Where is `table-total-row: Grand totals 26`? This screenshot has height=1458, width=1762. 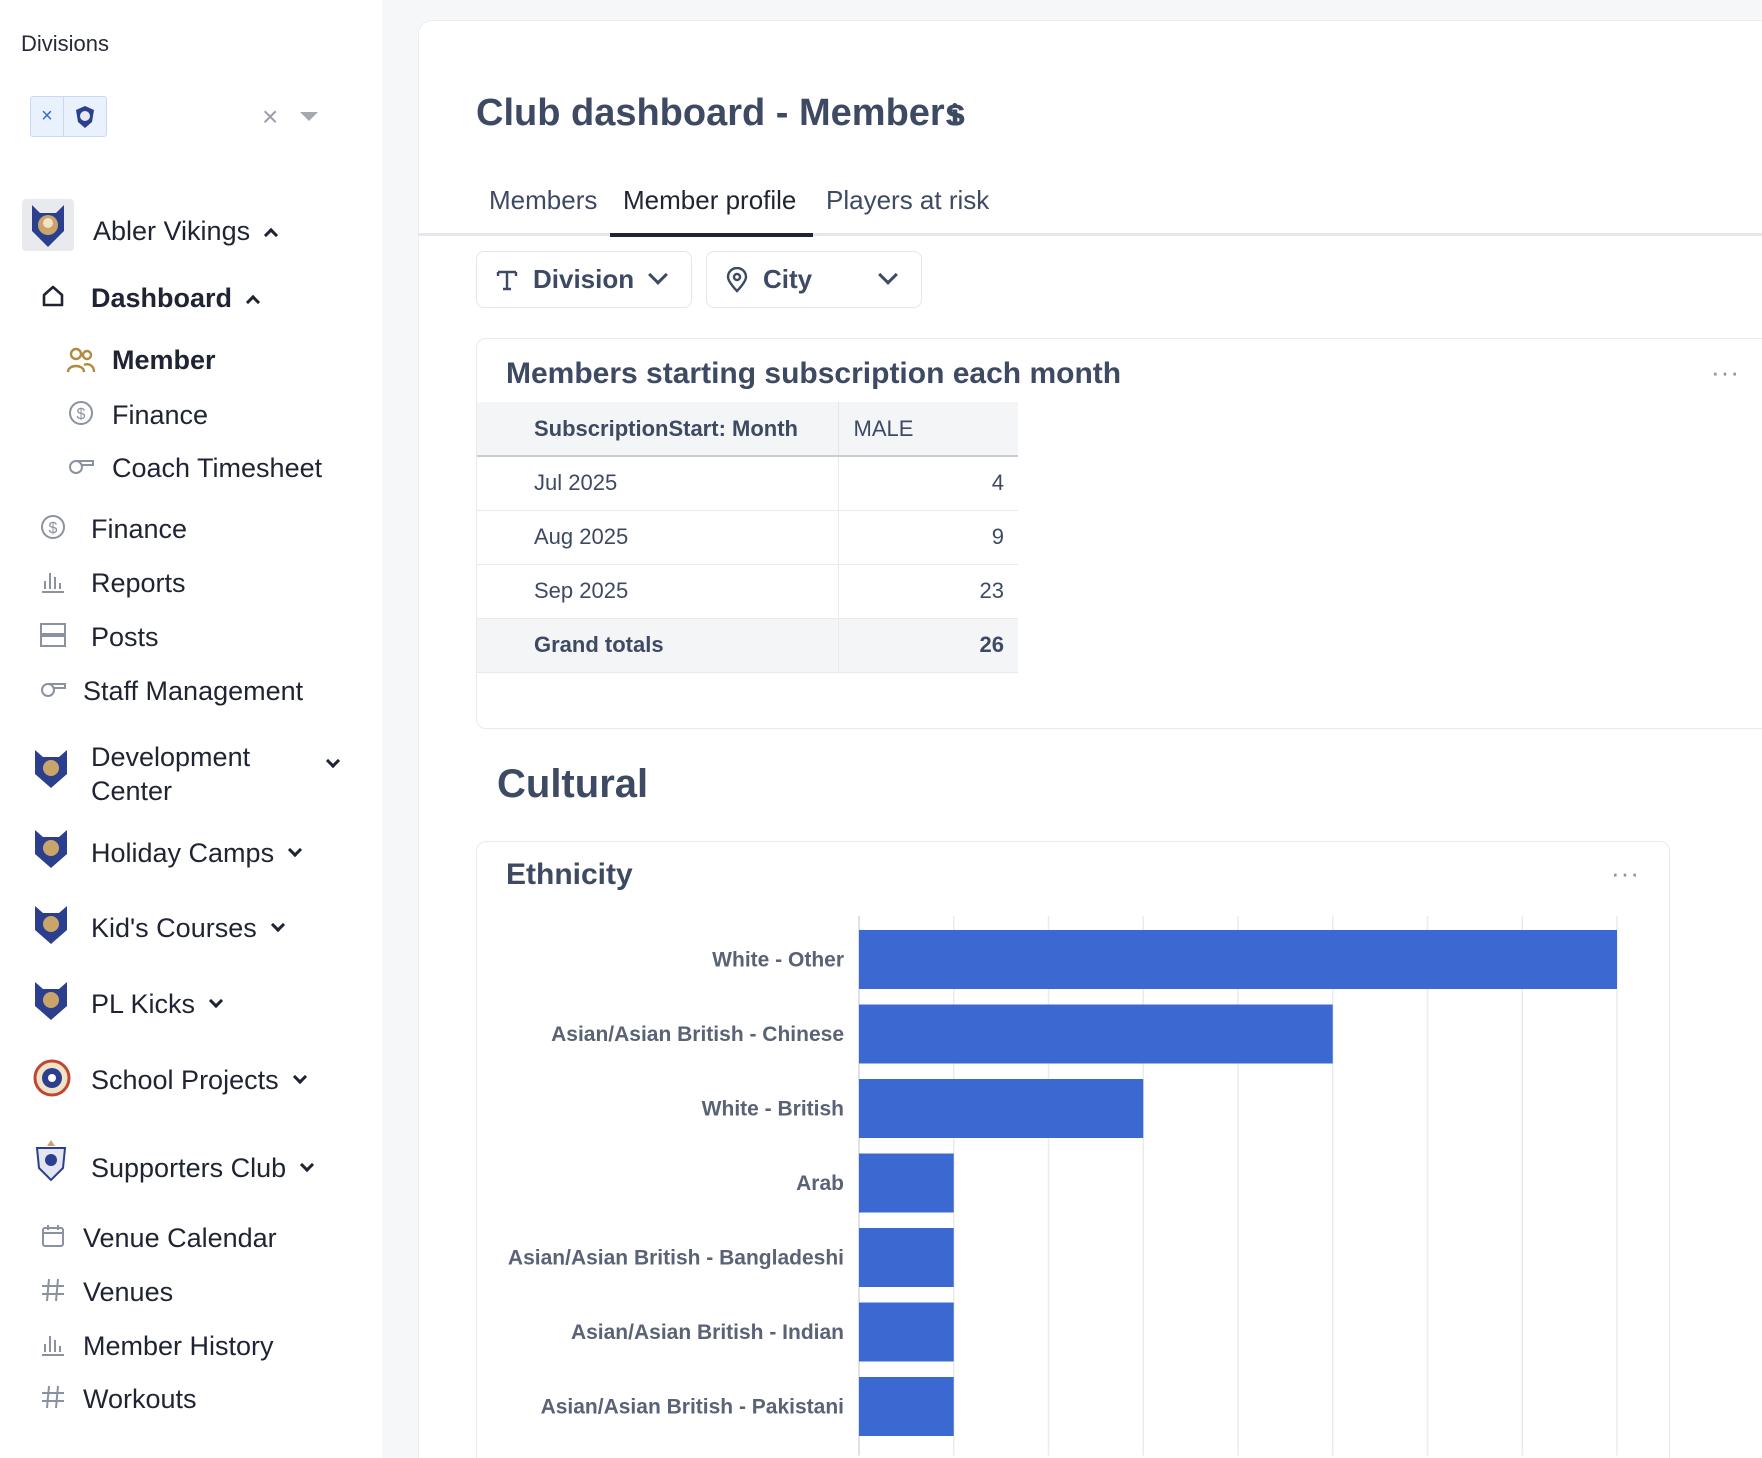 table-total-row: Grand totals 26 is located at coordinates (747, 645).